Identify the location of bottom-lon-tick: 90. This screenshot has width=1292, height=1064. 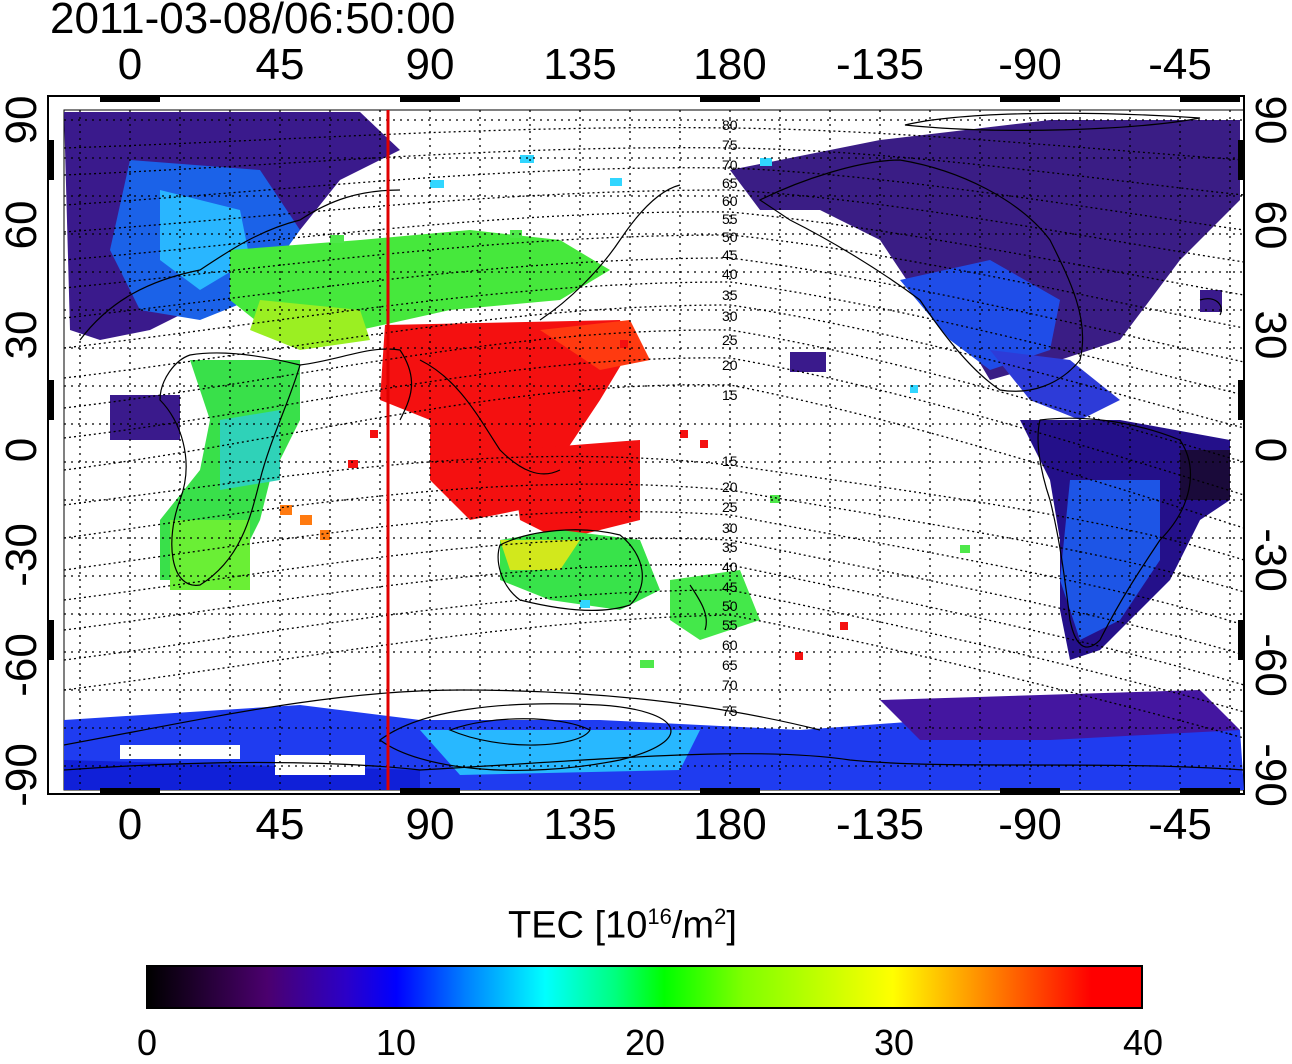
(430, 824).